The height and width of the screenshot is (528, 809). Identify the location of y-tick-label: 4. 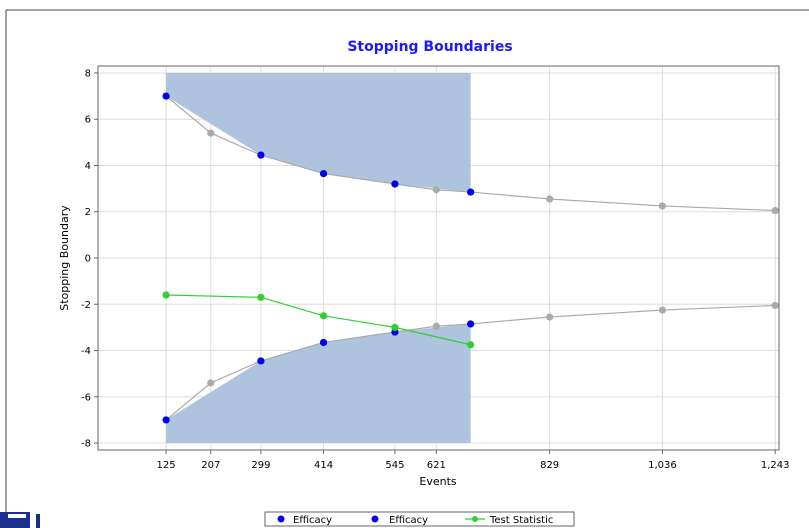
(88, 166).